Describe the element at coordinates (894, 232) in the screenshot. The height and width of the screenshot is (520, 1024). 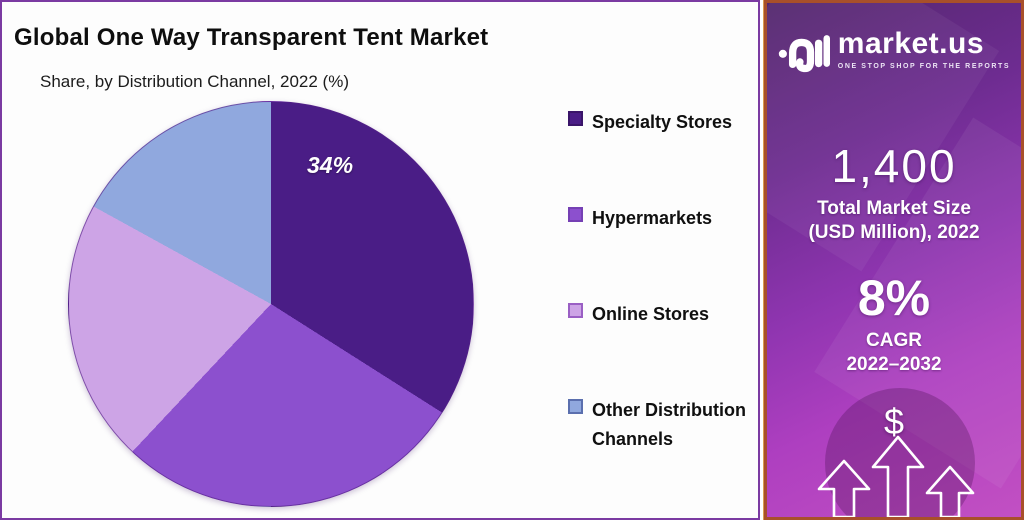
I see `market-size-caption-line2: (USD Million), 2022` at that location.